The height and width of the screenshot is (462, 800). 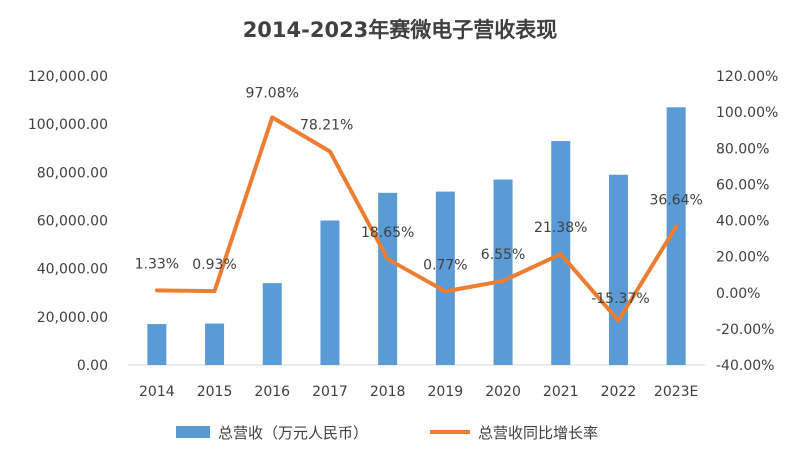 What do you see at coordinates (326, 125) in the screenshot?
I see `growth-data-label: 78.21%` at bounding box center [326, 125].